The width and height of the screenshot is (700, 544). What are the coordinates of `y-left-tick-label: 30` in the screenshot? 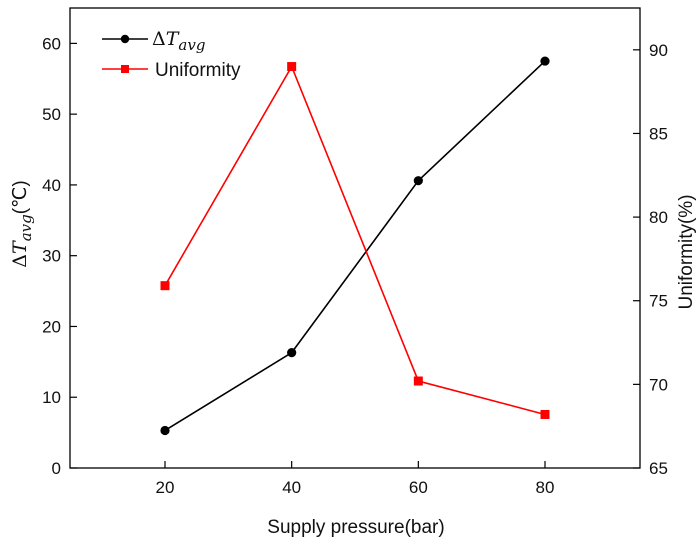 It's located at (51, 256).